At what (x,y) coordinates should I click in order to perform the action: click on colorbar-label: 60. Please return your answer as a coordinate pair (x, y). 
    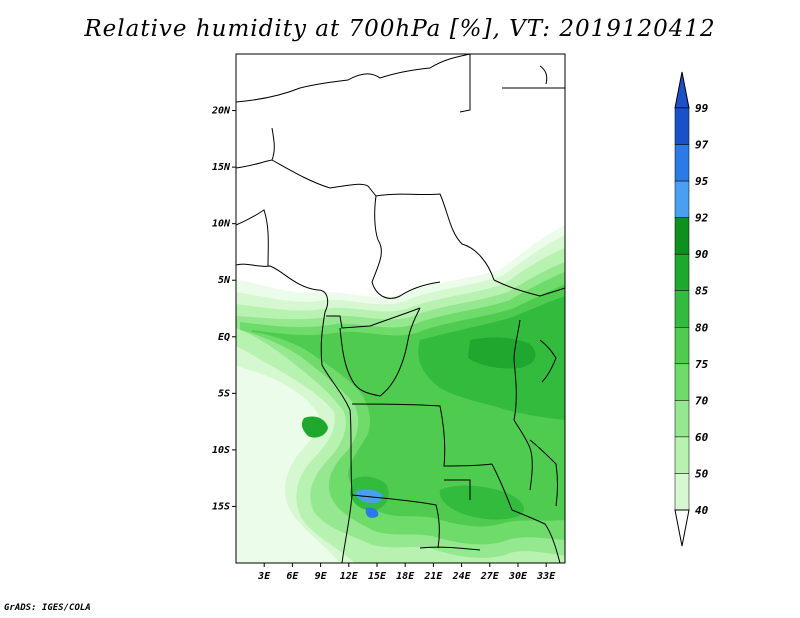
    Looking at the image, I should click on (702, 437).